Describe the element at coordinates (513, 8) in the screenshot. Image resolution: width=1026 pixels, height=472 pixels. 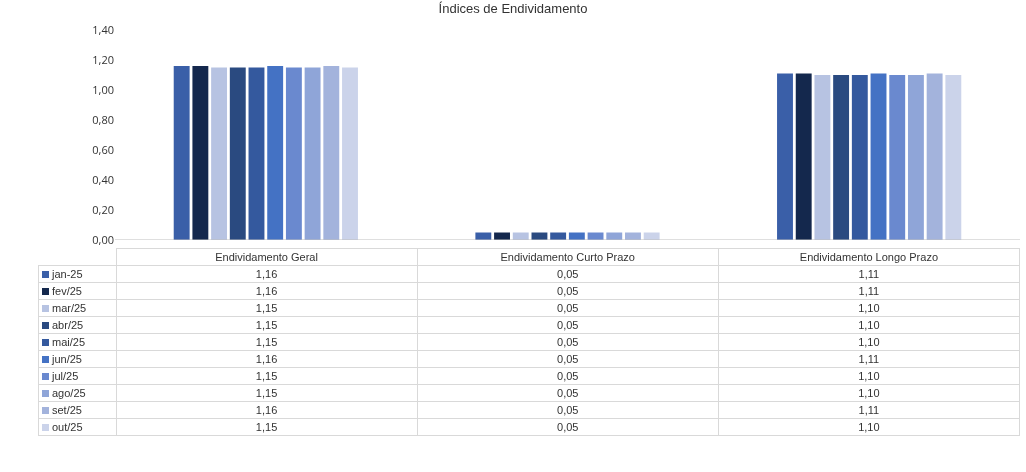
I see `chart-title: Índices de Endividamento` at that location.